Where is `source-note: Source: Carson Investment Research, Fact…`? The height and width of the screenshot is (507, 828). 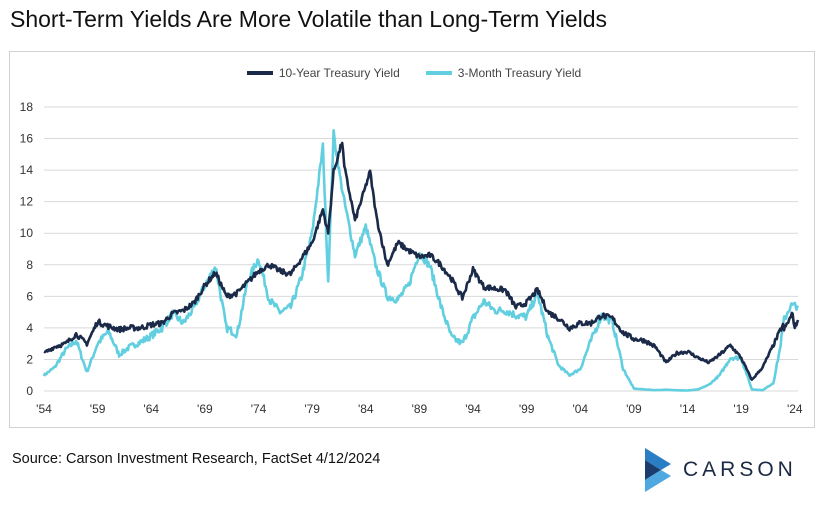 source-note: Source: Carson Investment Research, Fact… is located at coordinates (196, 459).